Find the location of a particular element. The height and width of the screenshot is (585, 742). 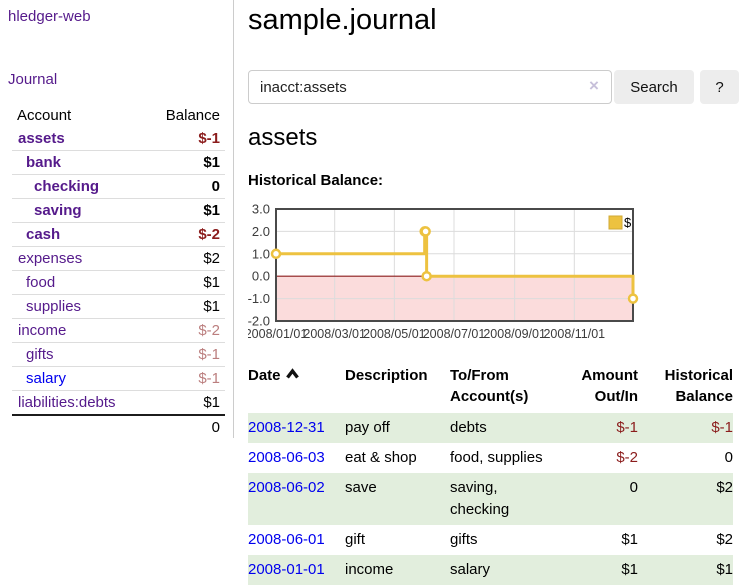

account-link: assets is located at coordinates (41, 138).